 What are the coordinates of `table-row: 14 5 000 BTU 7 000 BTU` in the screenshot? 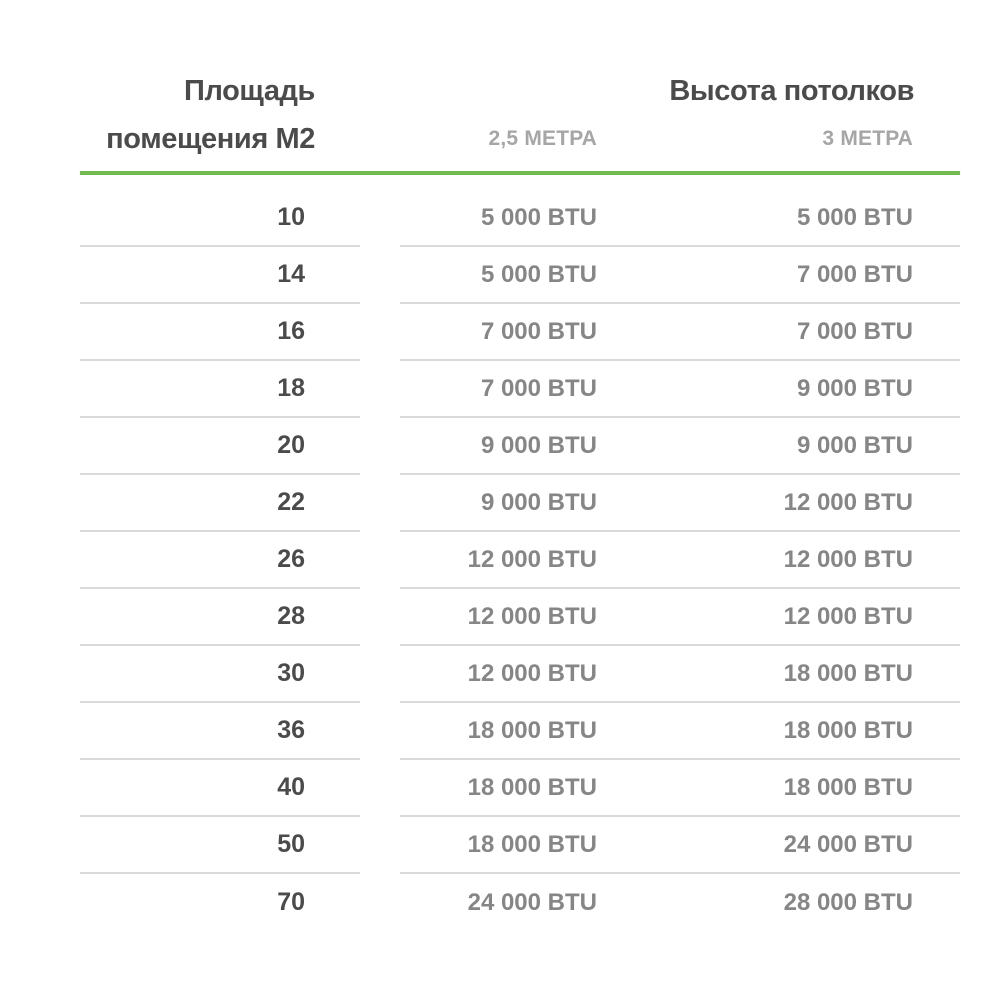 It's located at (520, 275).